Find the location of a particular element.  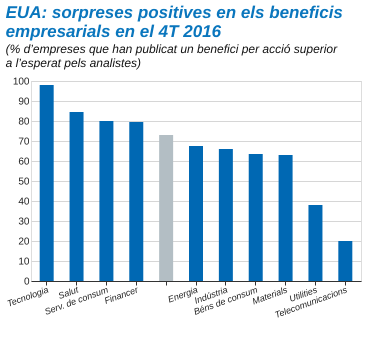

y-tick-label: 40 is located at coordinates (24, 202).